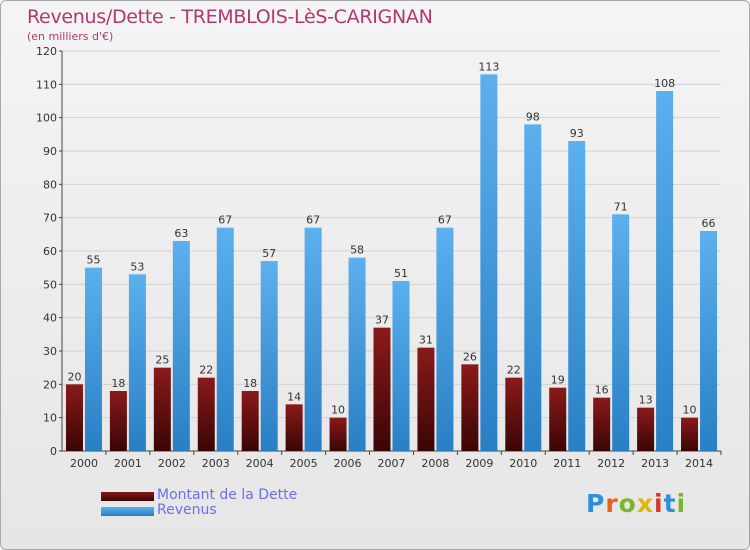 This screenshot has height=550, width=750. Describe the element at coordinates (567, 463) in the screenshot. I see `x-tick-label: 2011` at that location.